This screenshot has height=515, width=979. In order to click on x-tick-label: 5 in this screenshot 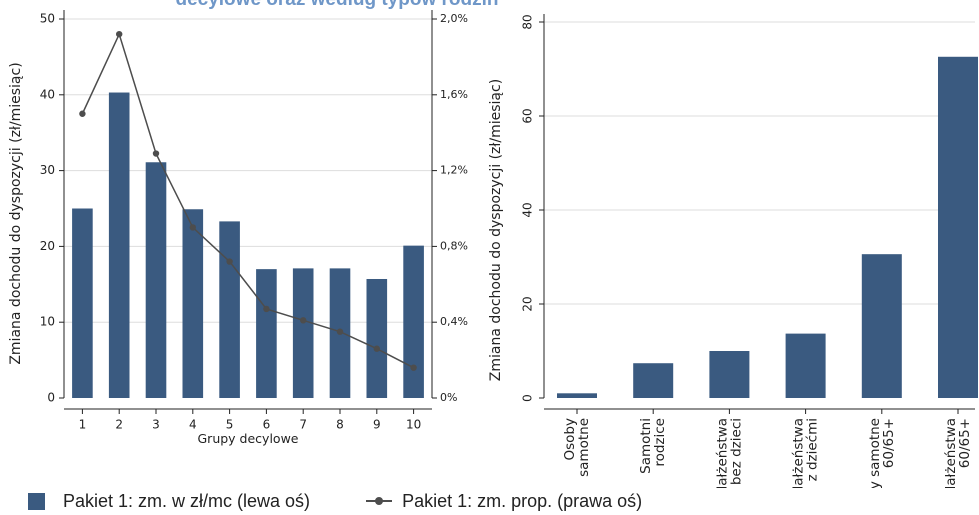, I will do `click(230, 425)`.